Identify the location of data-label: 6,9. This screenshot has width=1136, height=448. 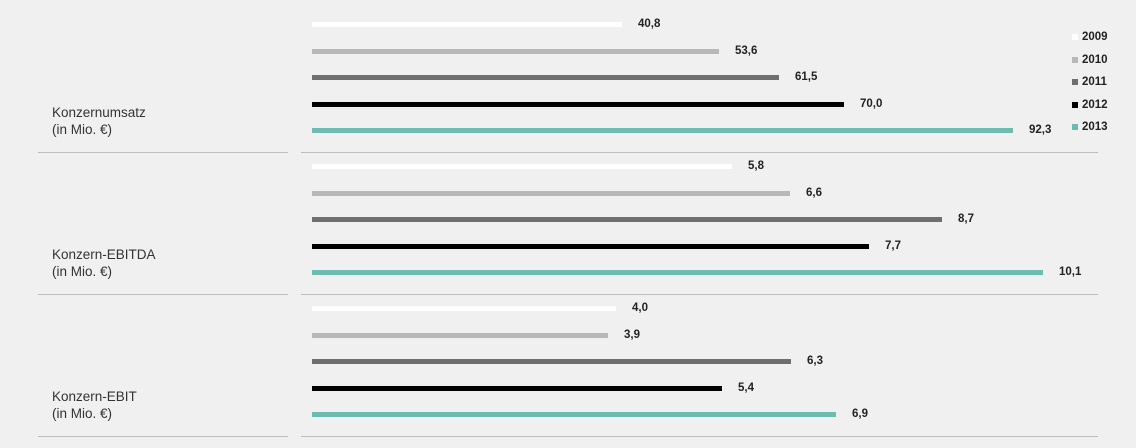
(860, 414).